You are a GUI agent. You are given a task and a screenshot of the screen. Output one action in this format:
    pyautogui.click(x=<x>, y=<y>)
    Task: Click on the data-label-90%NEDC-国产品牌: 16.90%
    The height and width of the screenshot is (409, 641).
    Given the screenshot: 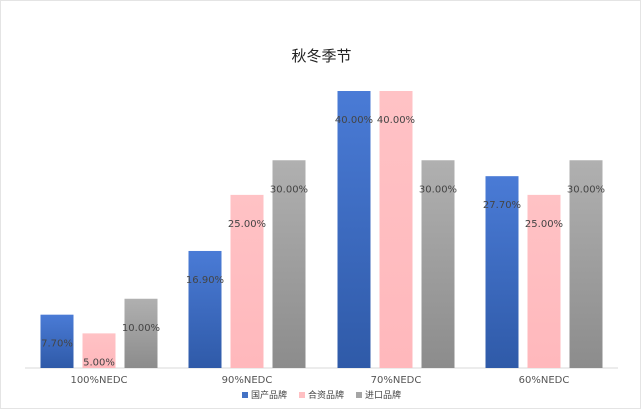 What is the action you would take?
    pyautogui.click(x=205, y=280)
    